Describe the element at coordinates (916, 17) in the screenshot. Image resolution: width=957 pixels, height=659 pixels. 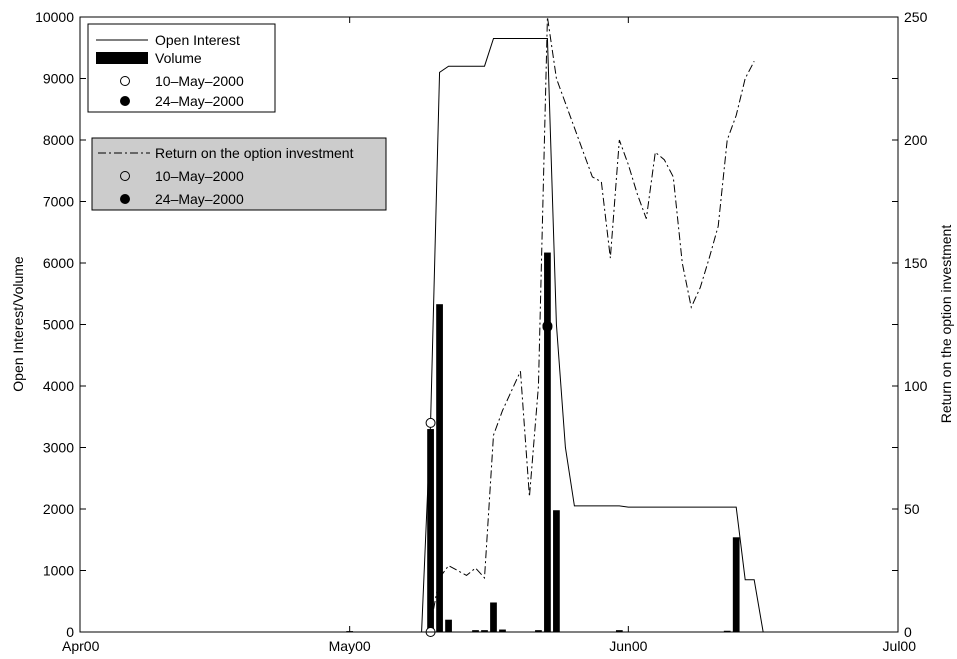
I see `right-tick-label: 250` at that location.